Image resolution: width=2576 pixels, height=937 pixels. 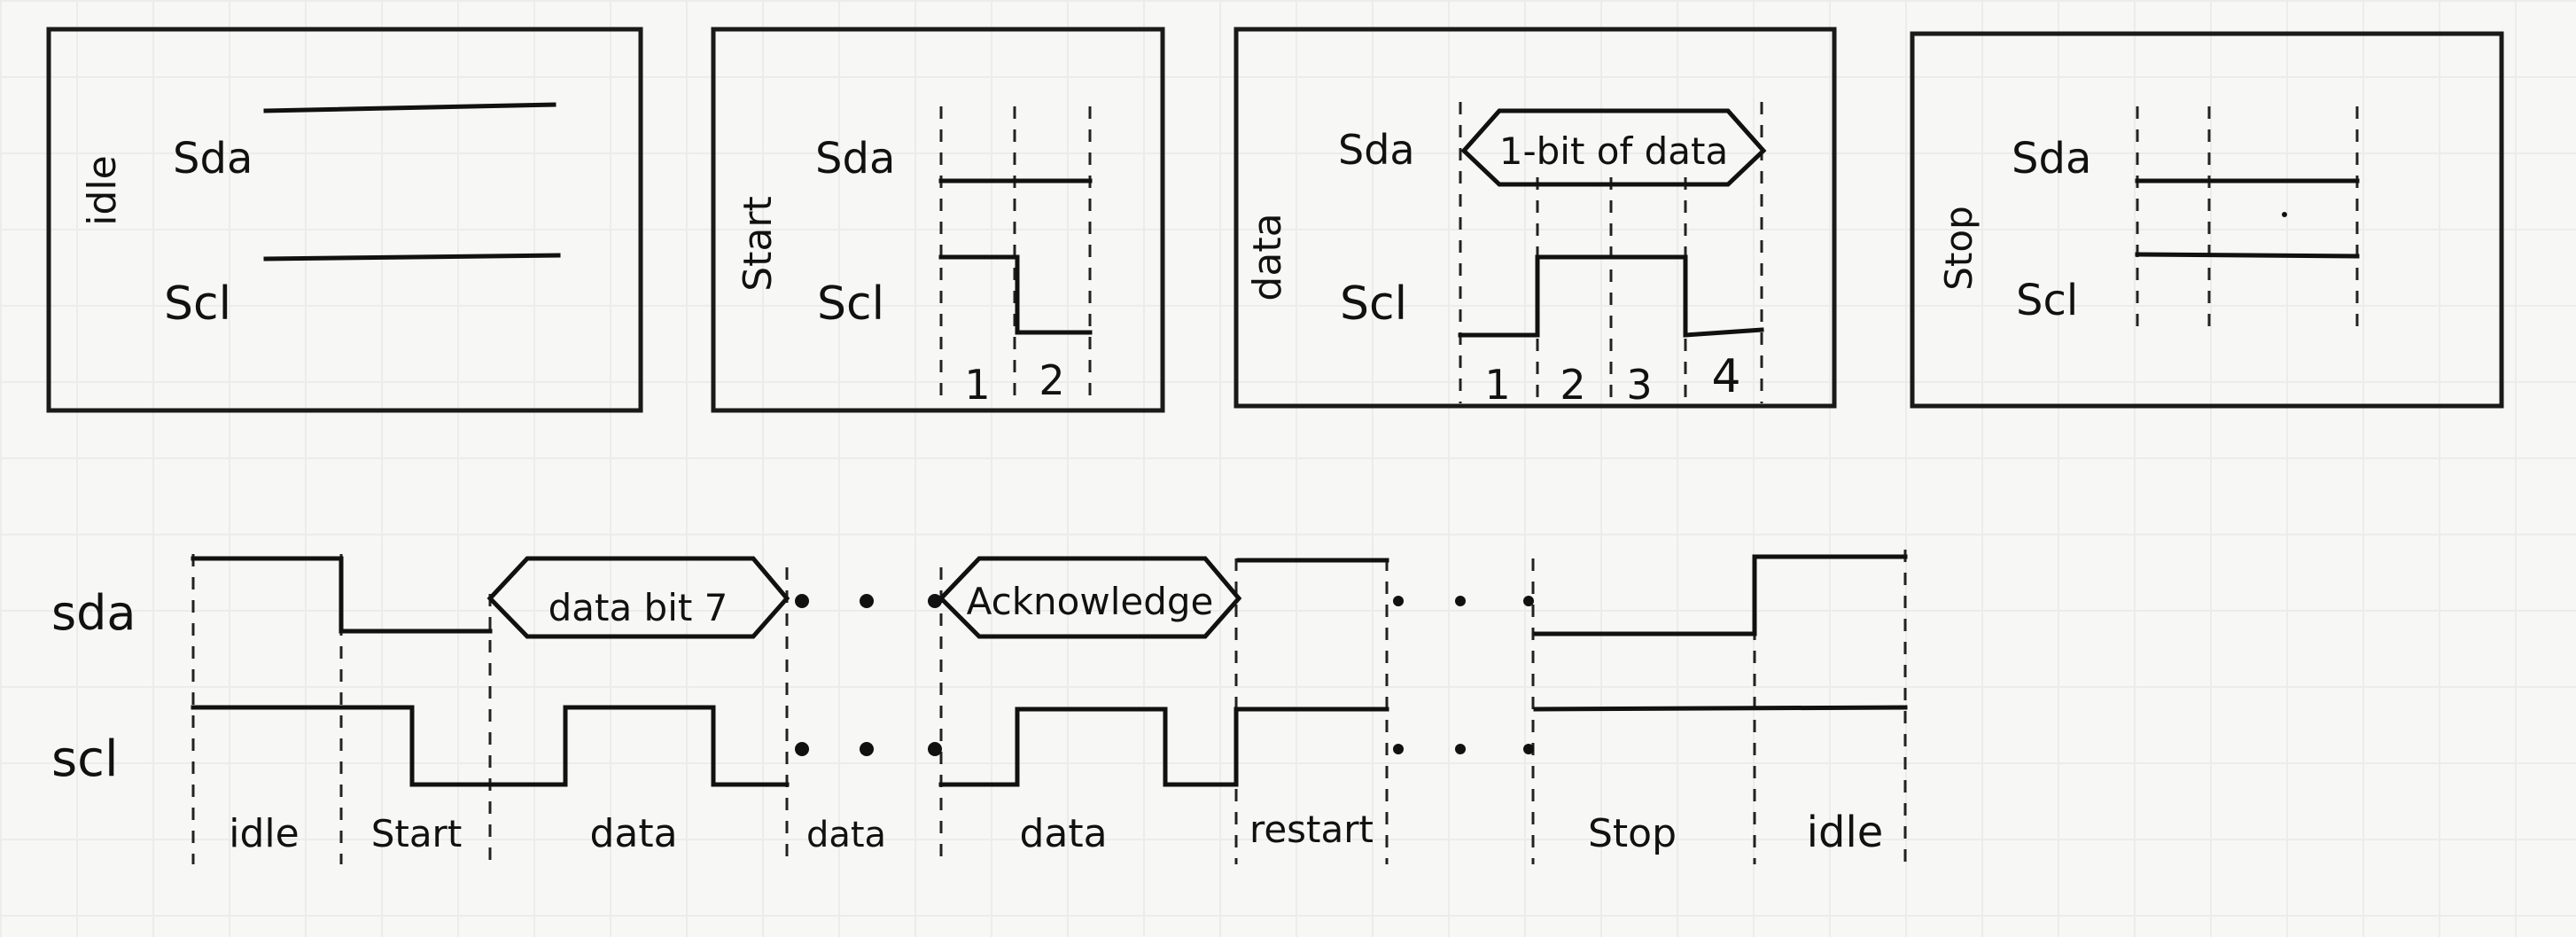 I want to click on timeline-phase-idle-2: idle, so click(x=1846, y=833).